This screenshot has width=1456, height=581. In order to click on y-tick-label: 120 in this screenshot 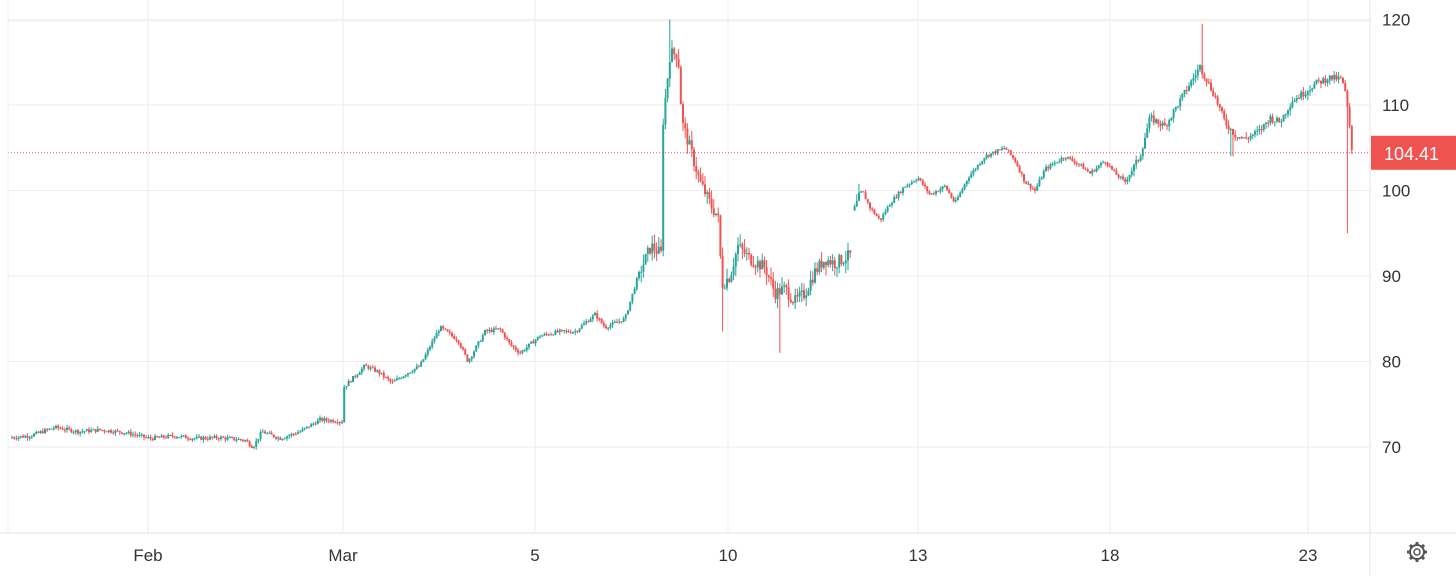, I will do `click(1396, 20)`.